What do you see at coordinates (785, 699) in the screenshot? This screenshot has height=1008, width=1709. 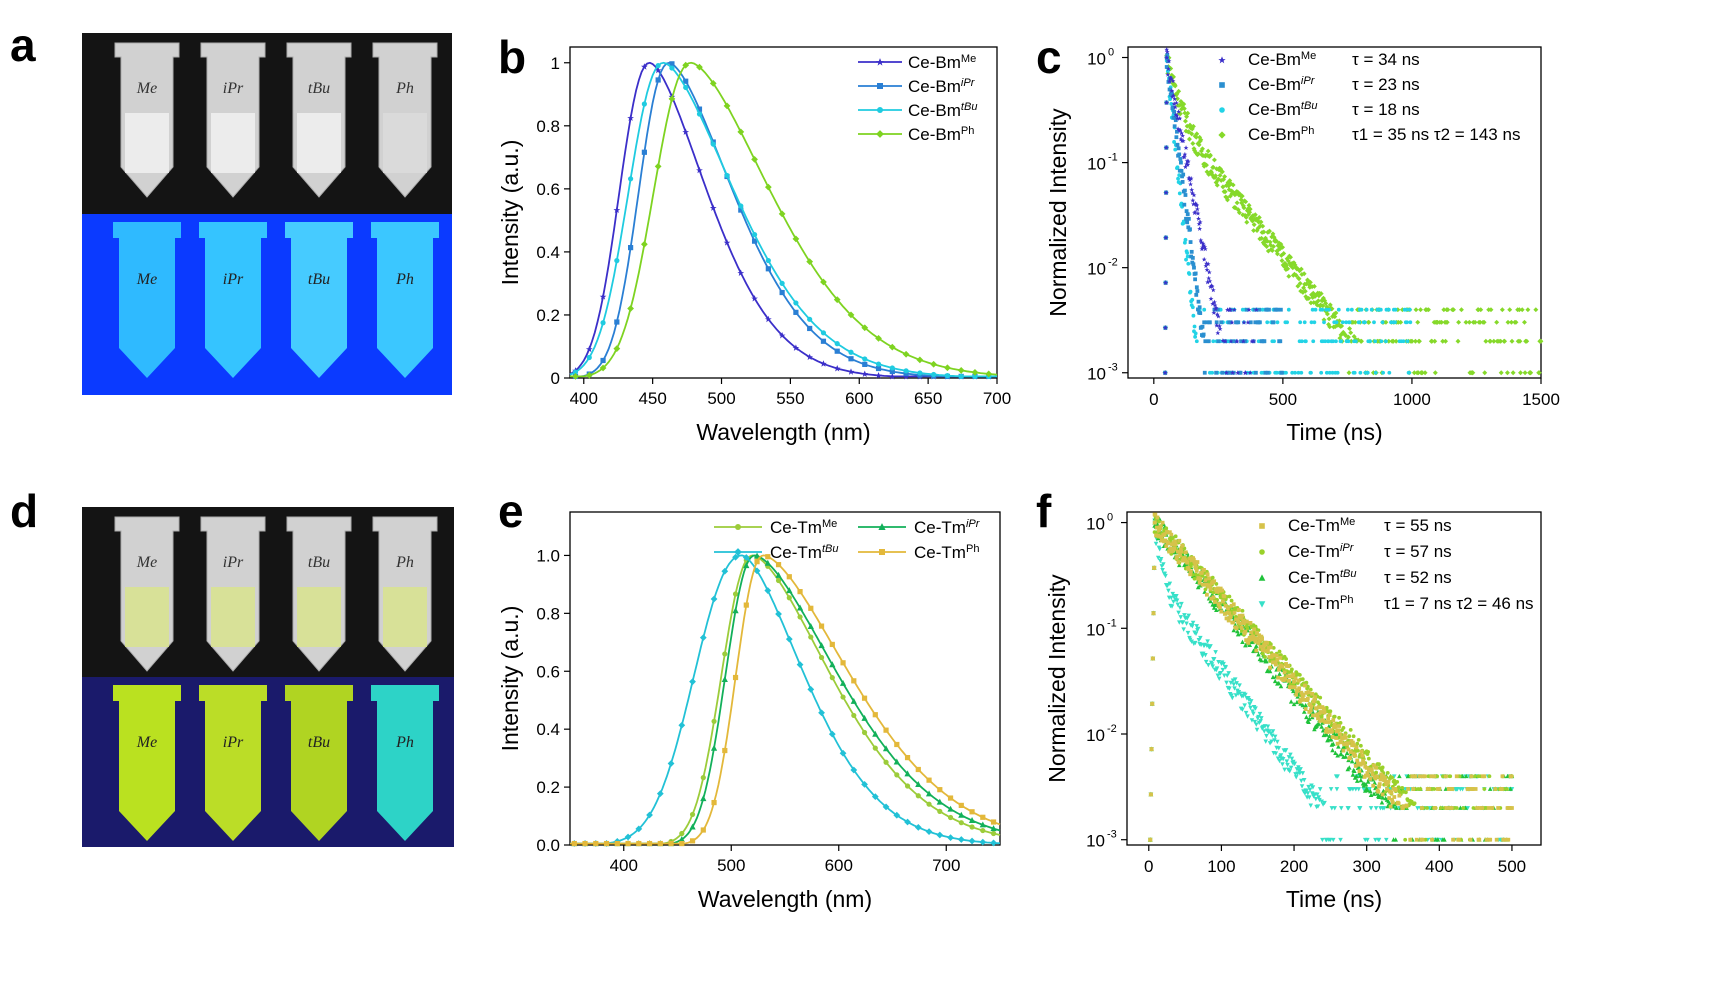 I see `series-line` at bounding box center [785, 699].